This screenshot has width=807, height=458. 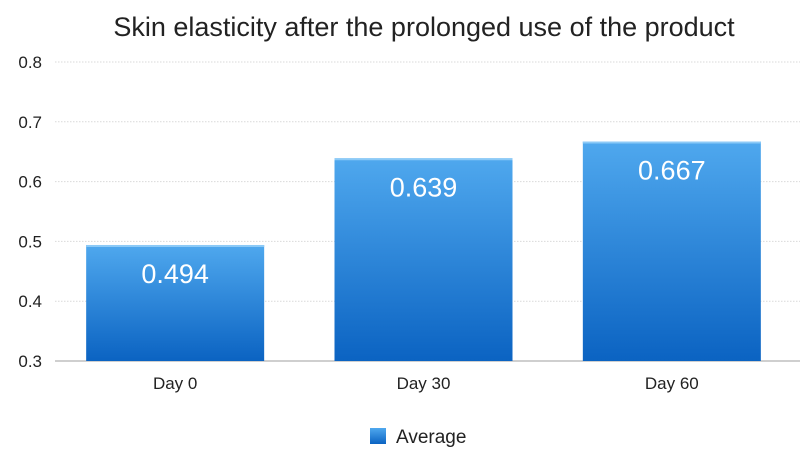 I want to click on x-axis-tick-labels: Day 0 Day 30 Day 60, so click(x=426, y=383).